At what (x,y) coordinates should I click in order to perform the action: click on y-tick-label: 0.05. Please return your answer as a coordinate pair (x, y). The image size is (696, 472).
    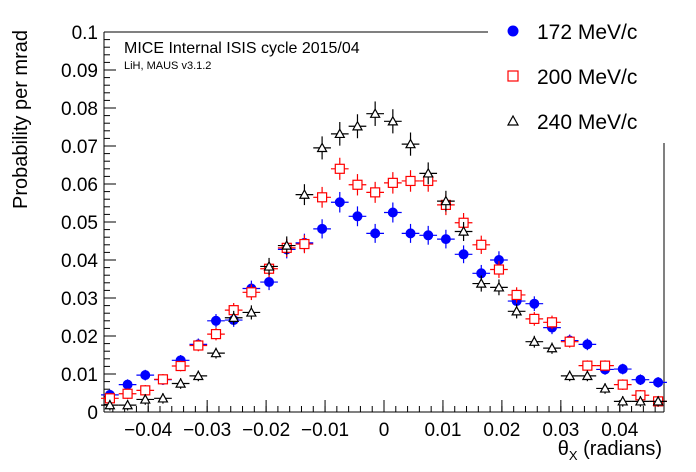
    Looking at the image, I should click on (79, 223).